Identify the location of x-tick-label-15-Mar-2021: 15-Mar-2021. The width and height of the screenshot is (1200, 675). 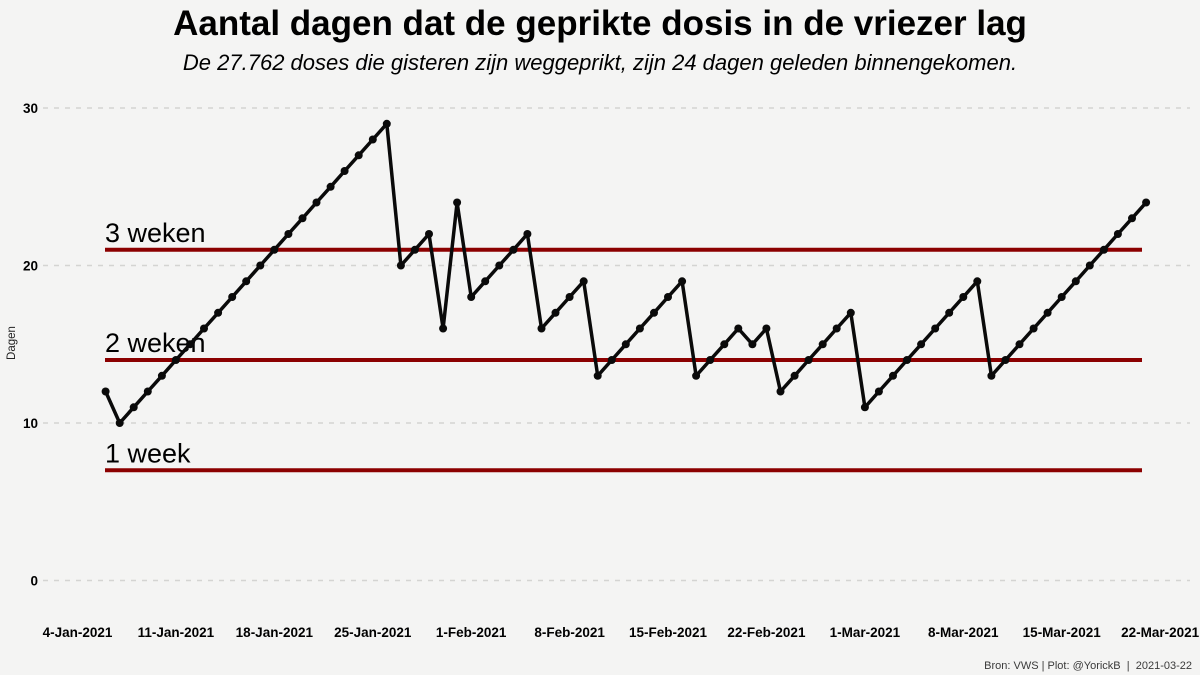
(1062, 632).